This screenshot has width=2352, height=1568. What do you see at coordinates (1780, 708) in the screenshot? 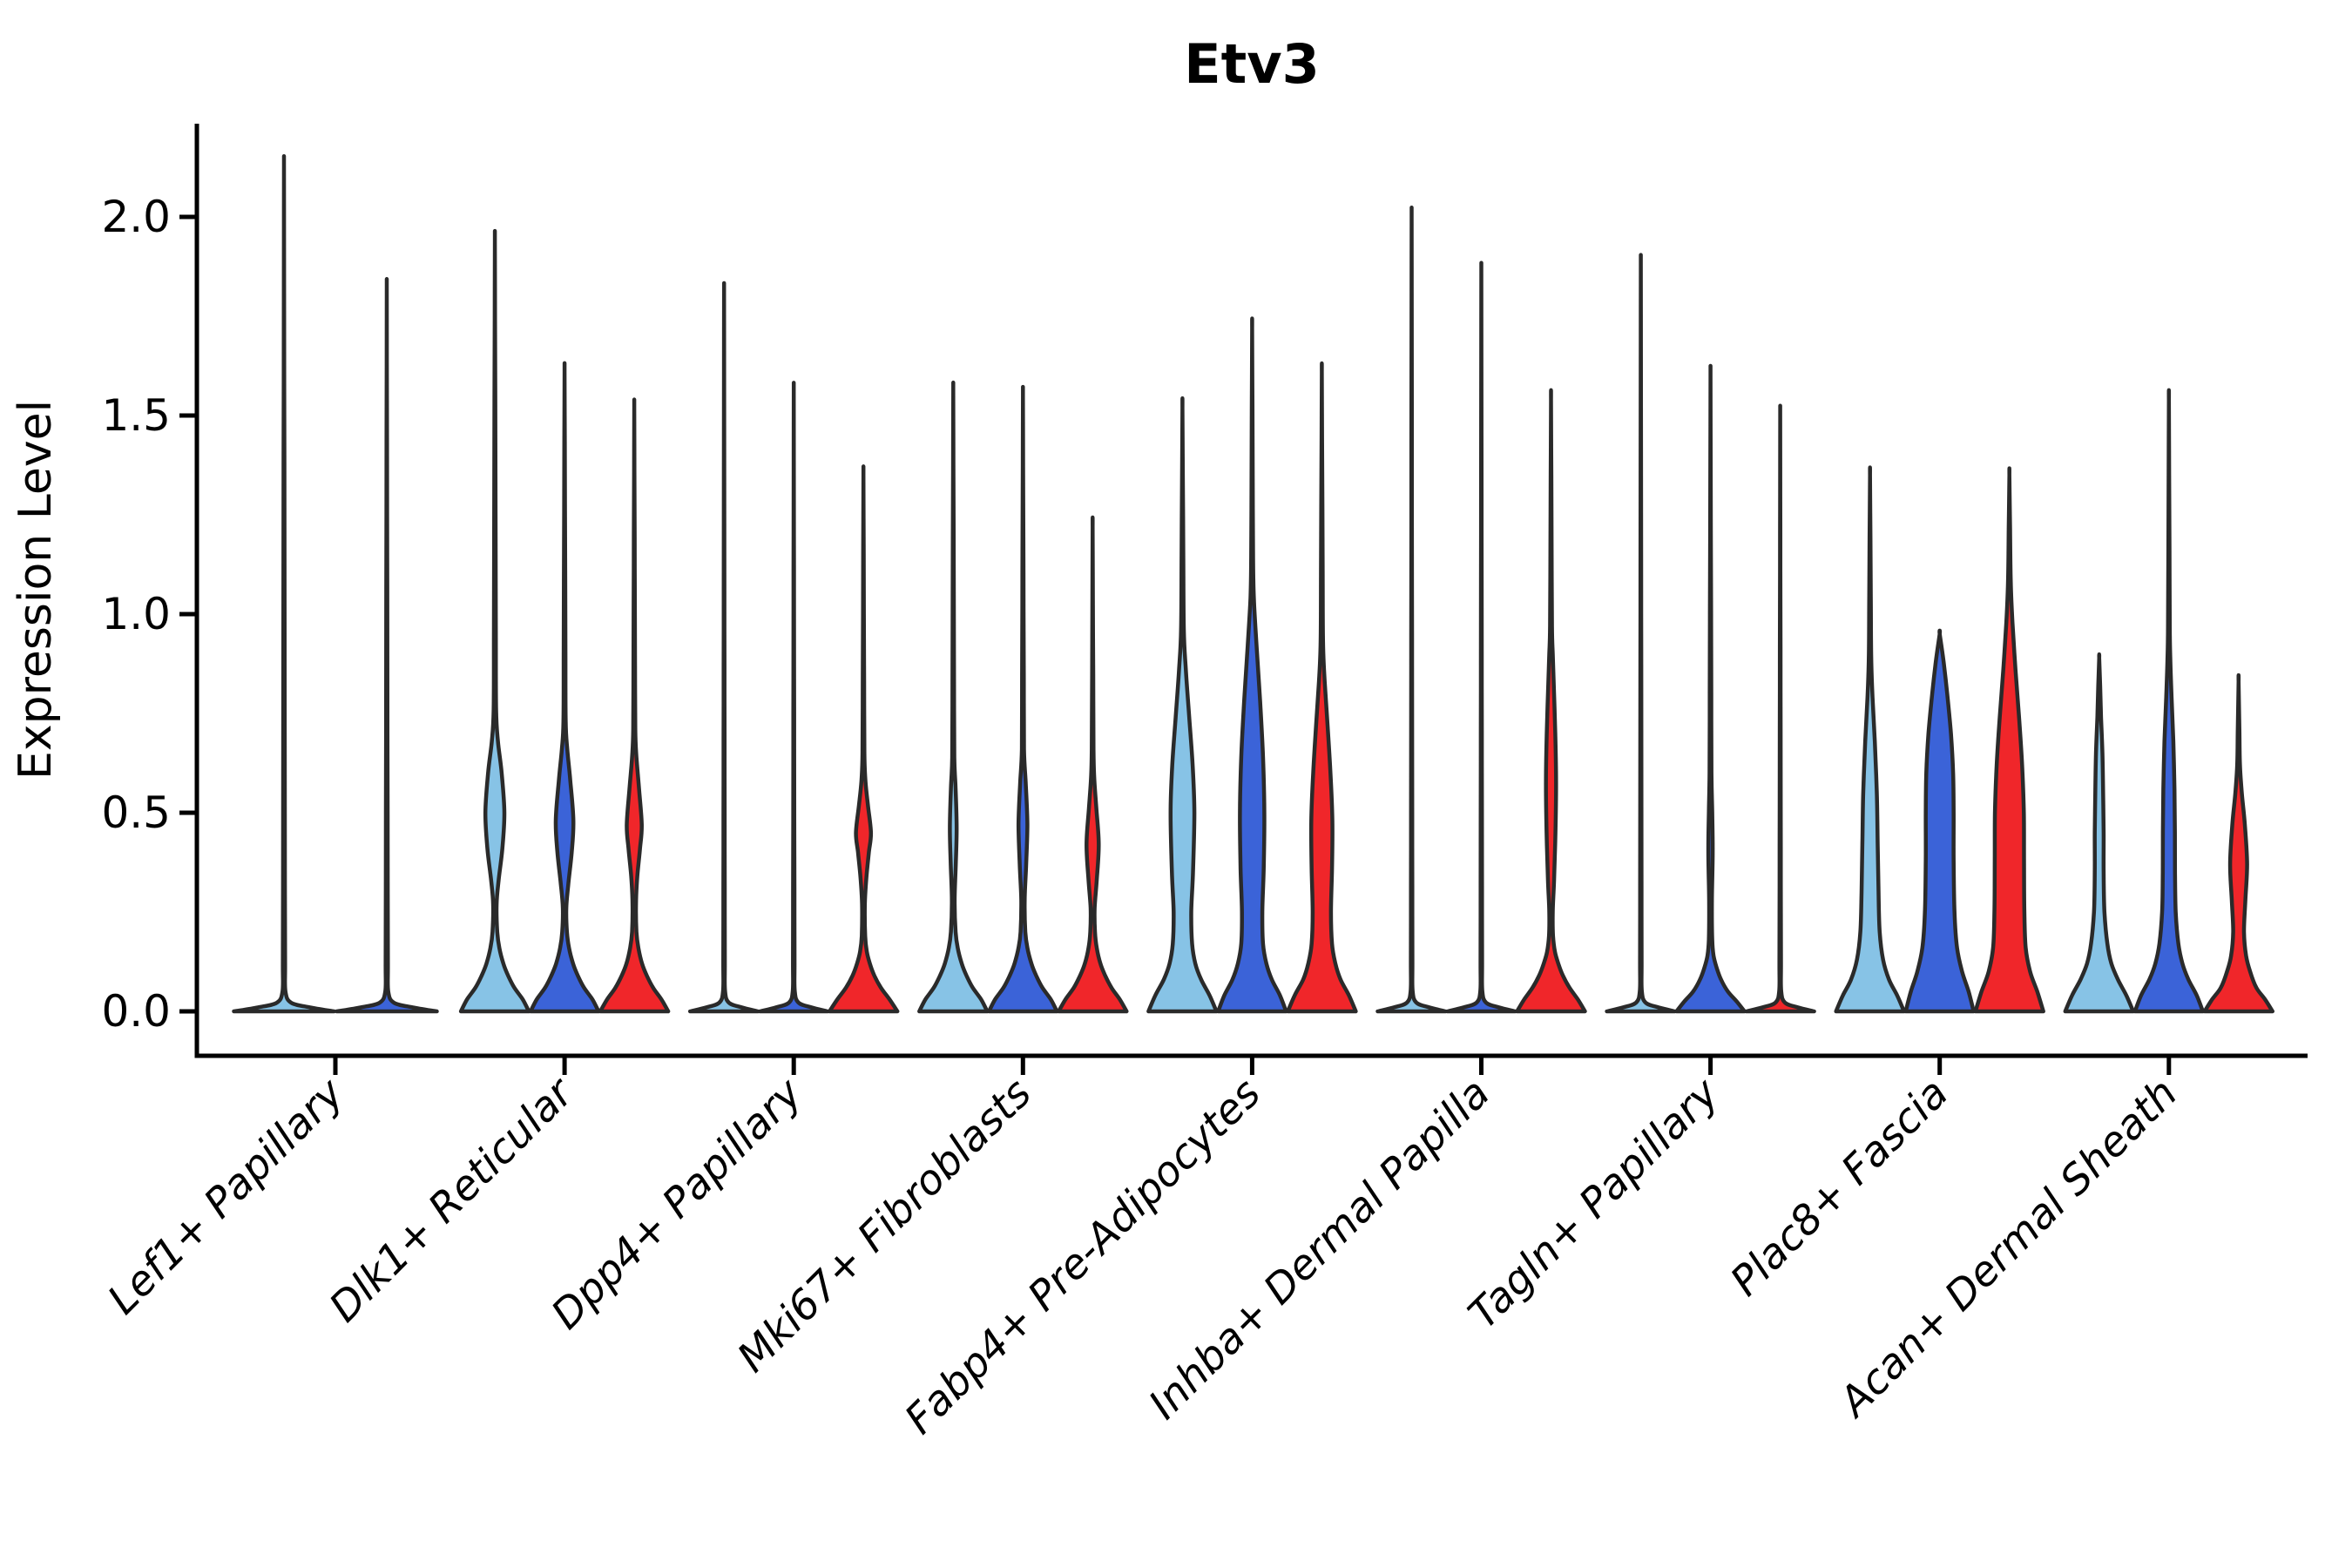
I see `violin-tagln-papillary-red` at bounding box center [1780, 708].